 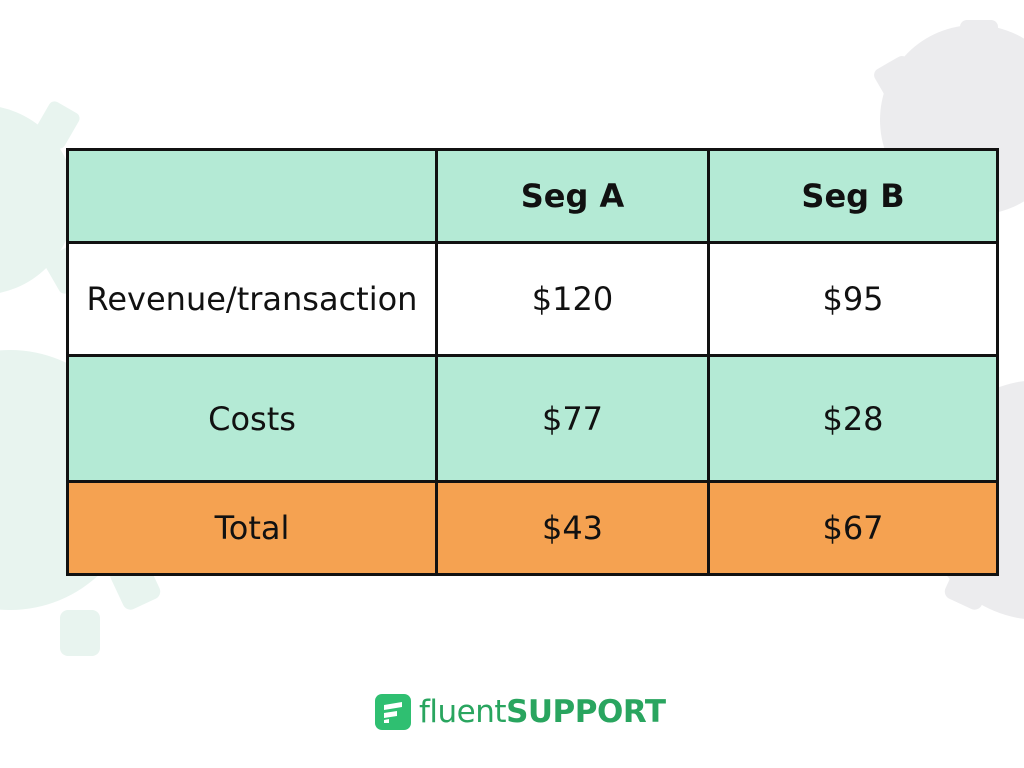 What do you see at coordinates (572, 196) in the screenshot?
I see `column-header-seg-a: Seg A` at bounding box center [572, 196].